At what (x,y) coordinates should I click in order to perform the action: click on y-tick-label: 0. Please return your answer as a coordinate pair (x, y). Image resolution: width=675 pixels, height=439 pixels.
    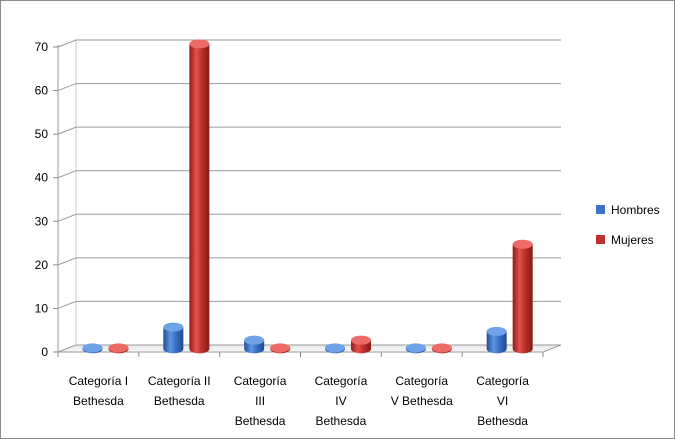
    Looking at the image, I should click on (44, 352).